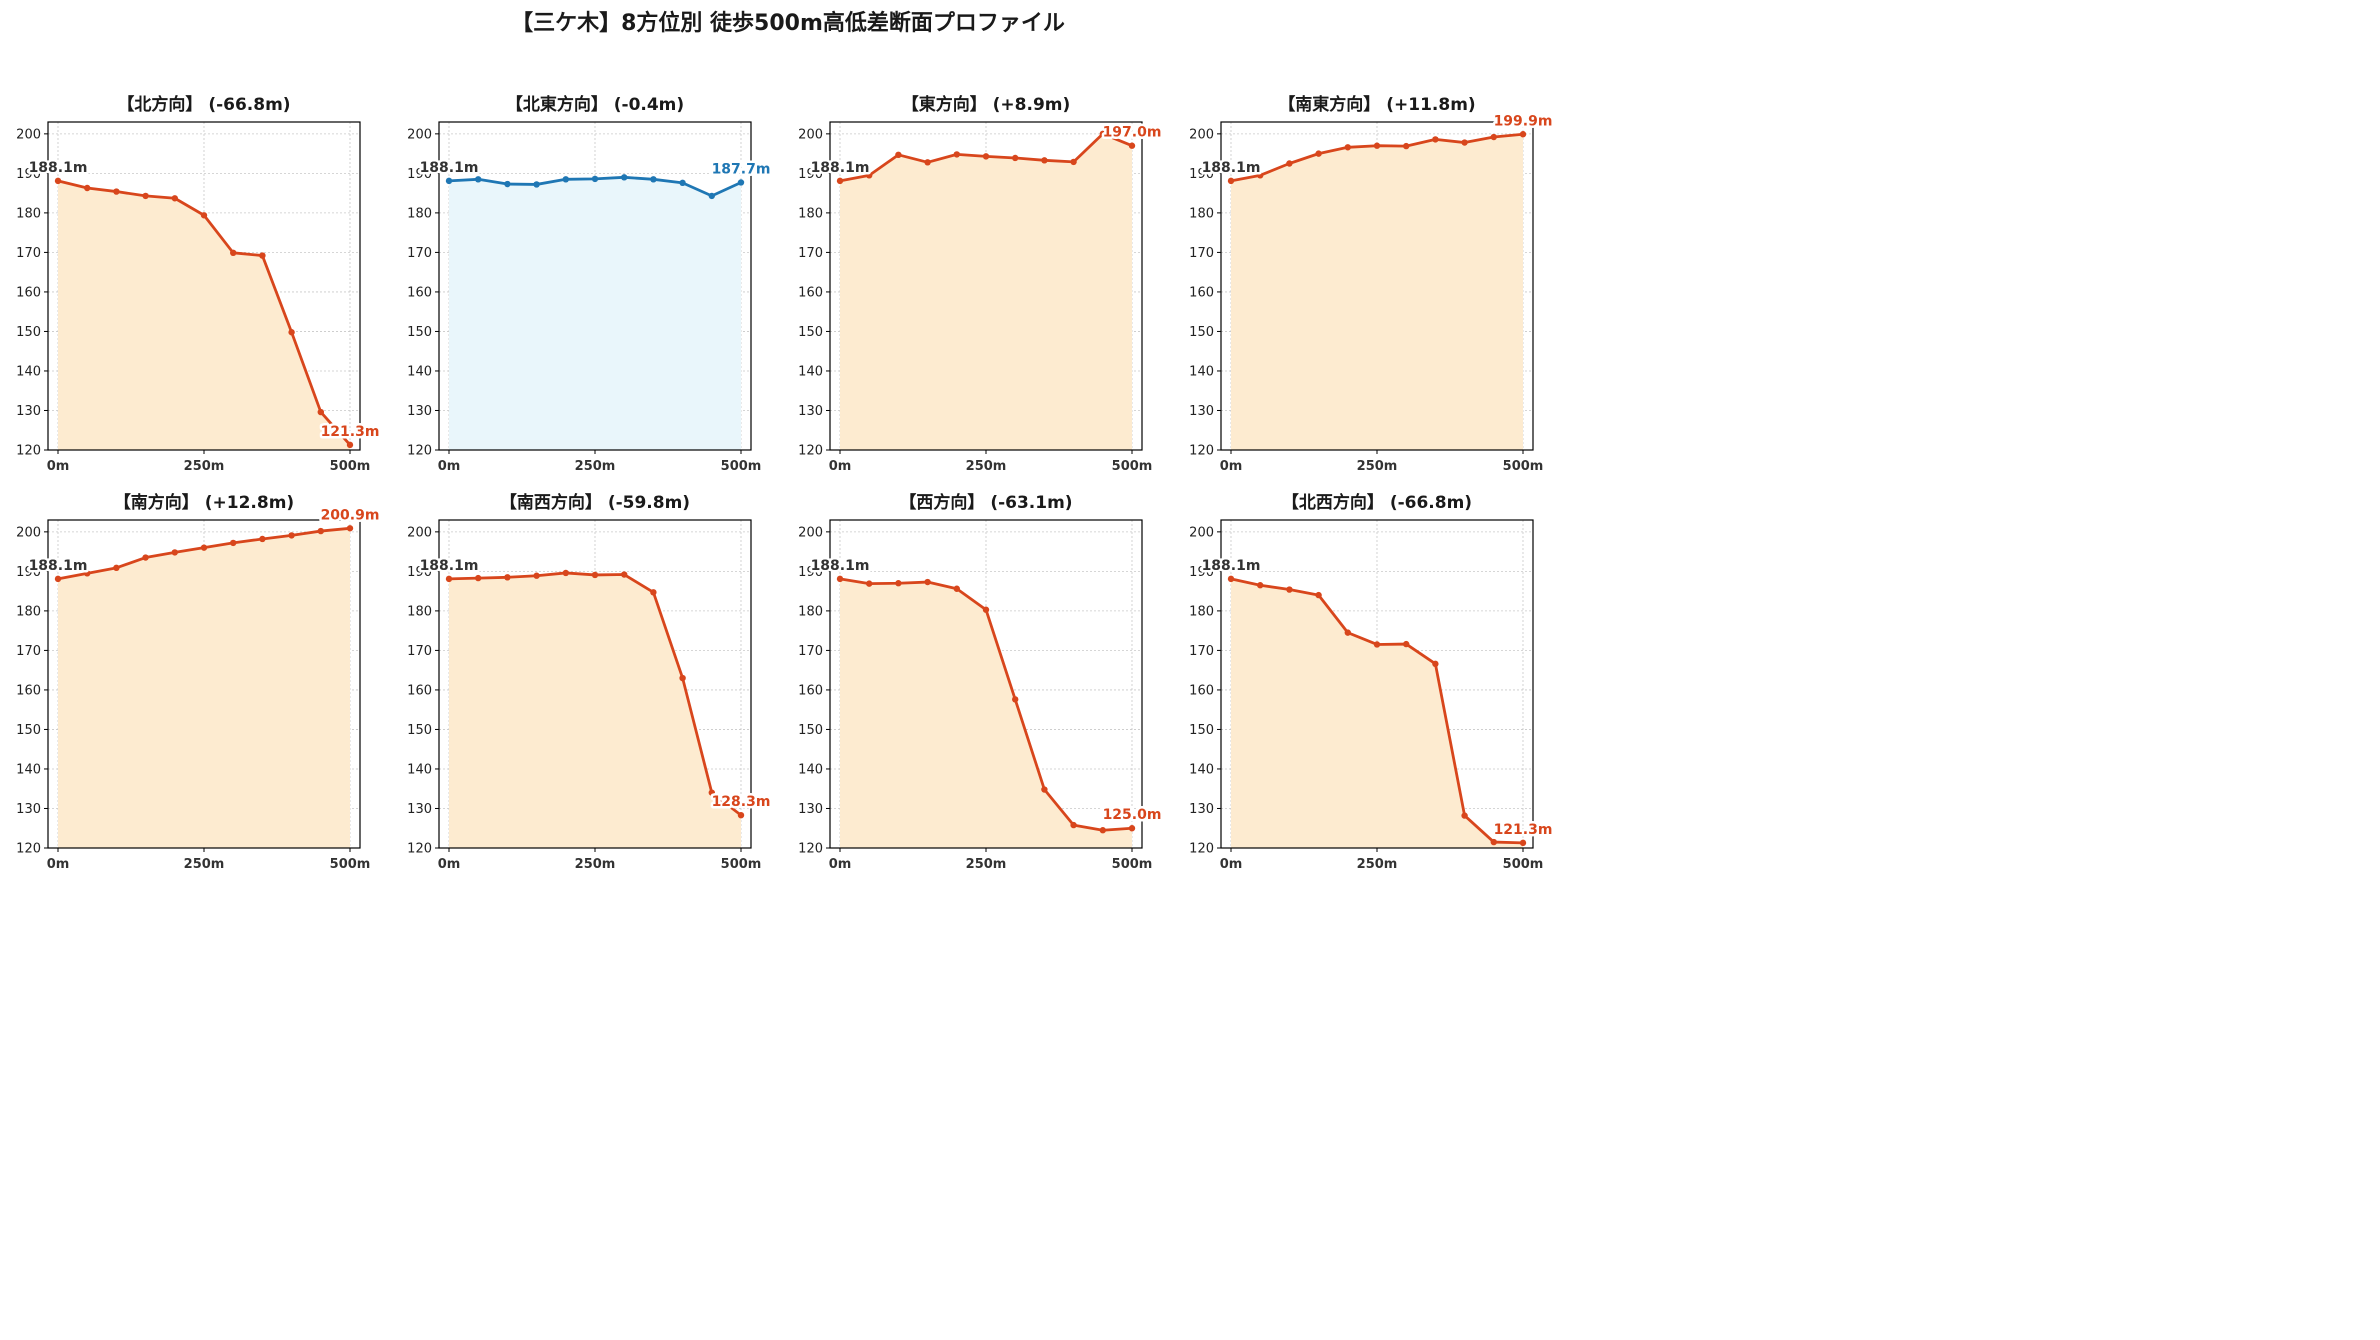 This screenshot has width=2380, height=1340. Describe the element at coordinates (204, 502) in the screenshot. I see `panel-title: 【南方向】 (+12.8m)` at that location.